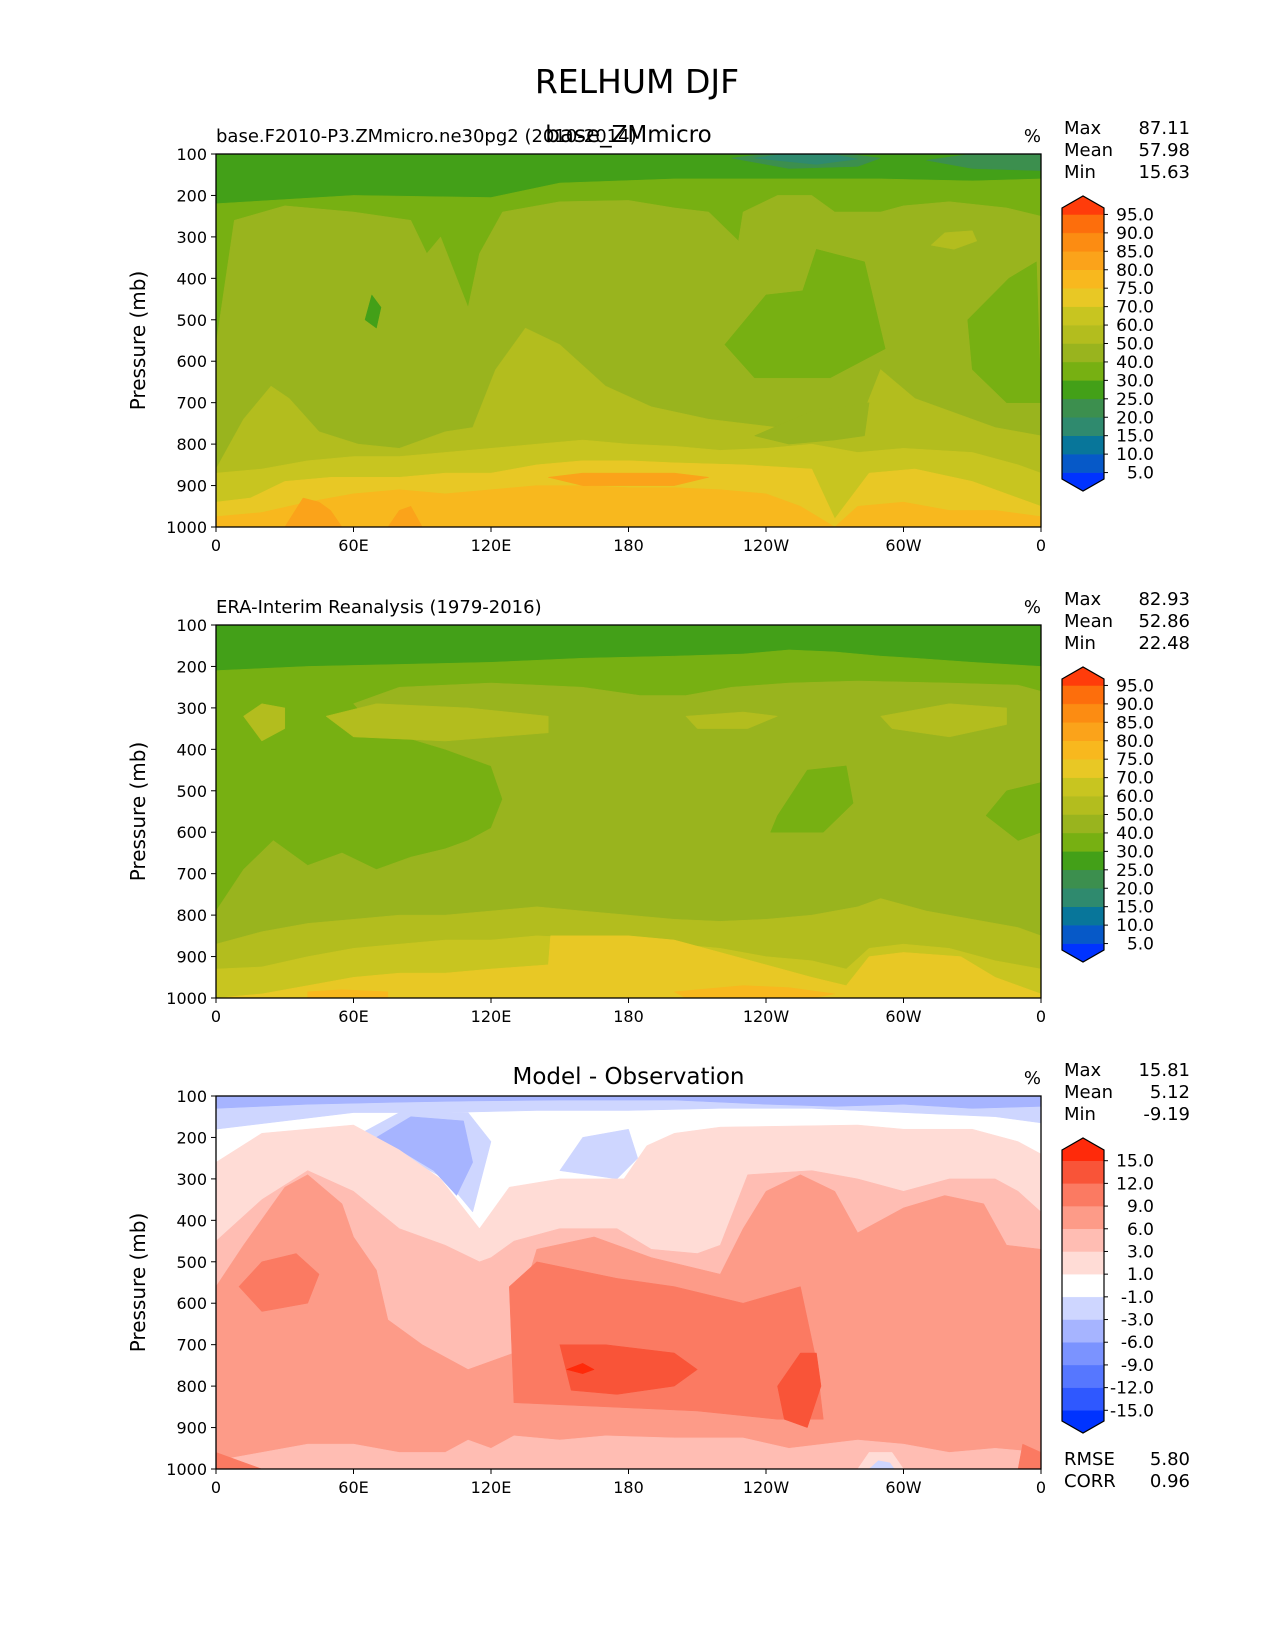 This screenshot has height=1650, width=1275. What do you see at coordinates (491, 545) in the screenshot?
I see `x-tick-label: 120E` at bounding box center [491, 545].